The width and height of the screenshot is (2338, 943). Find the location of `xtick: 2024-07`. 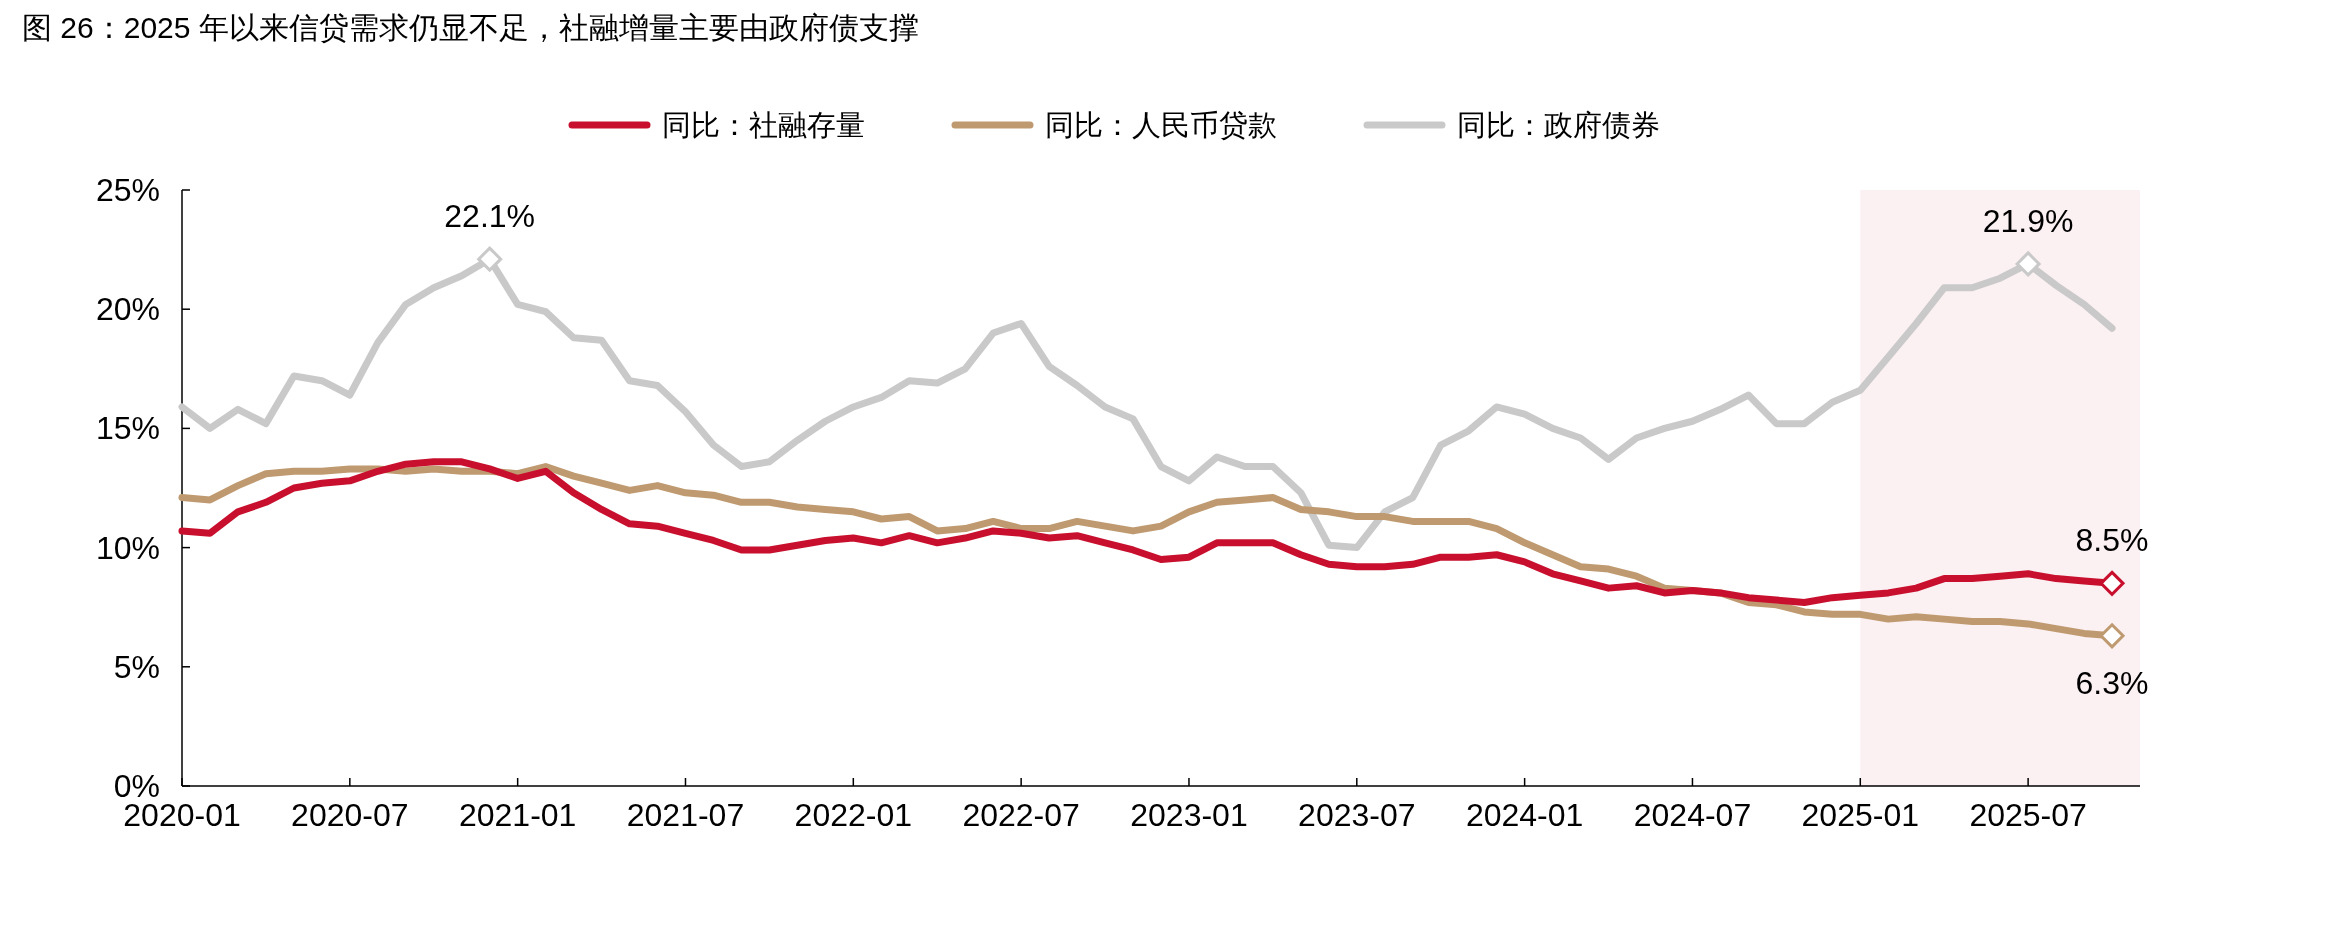

xtick: 2024-07 is located at coordinates (1692, 815).